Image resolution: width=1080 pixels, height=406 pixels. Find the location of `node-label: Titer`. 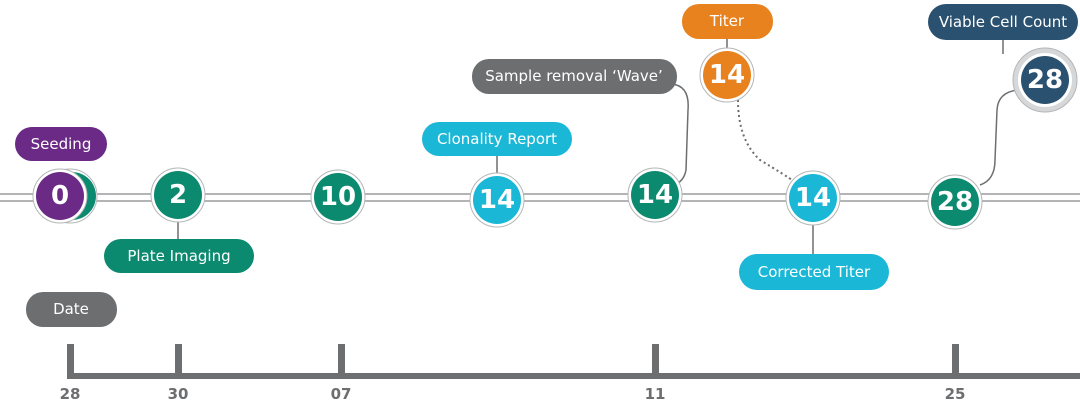

node-label: Titer is located at coordinates (727, 21).